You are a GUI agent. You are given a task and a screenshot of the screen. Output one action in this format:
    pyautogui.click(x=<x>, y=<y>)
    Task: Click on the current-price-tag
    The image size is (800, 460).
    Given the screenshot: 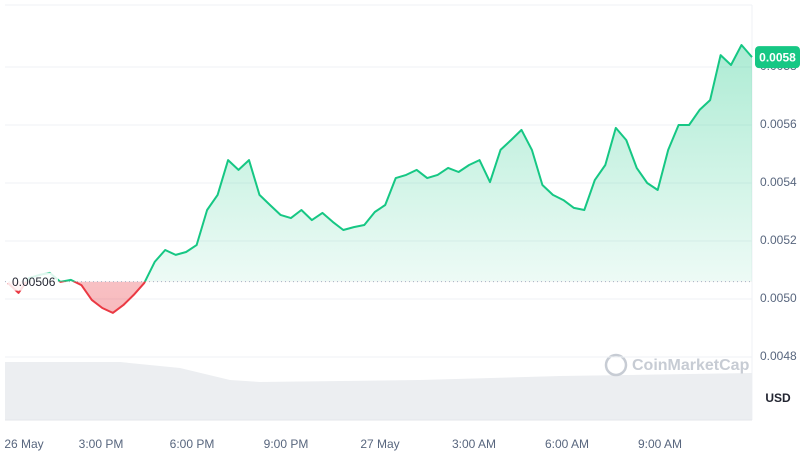 What is the action you would take?
    pyautogui.click(x=777, y=57)
    